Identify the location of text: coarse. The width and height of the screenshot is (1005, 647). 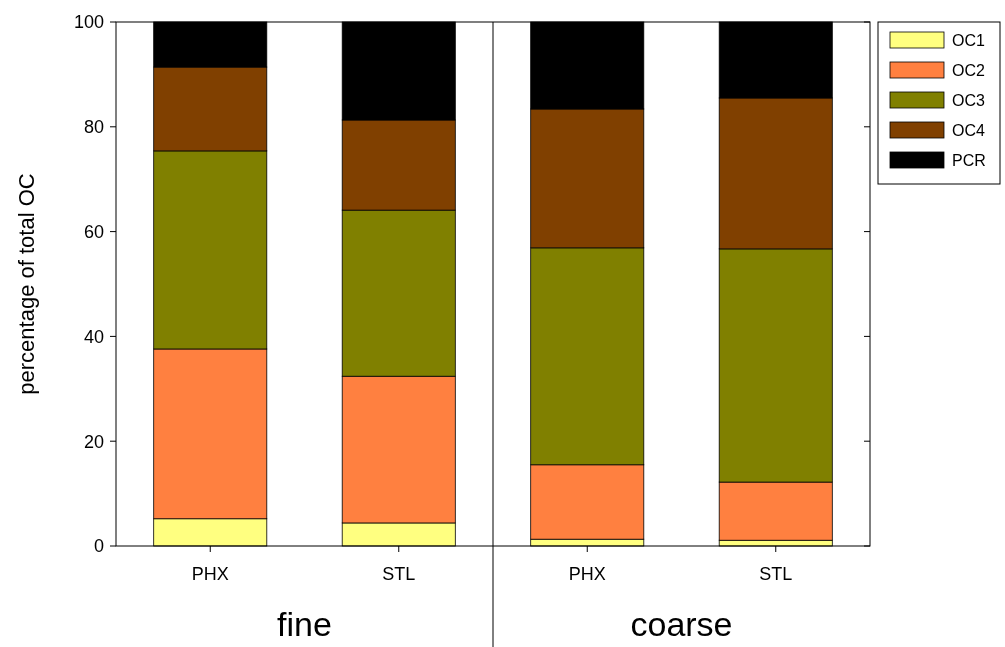
(681, 624).